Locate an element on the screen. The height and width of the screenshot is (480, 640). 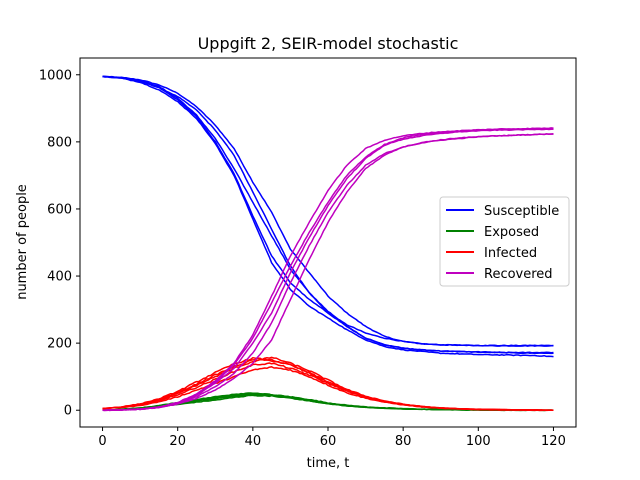
x-tick-label: 120 is located at coordinates (553, 441).